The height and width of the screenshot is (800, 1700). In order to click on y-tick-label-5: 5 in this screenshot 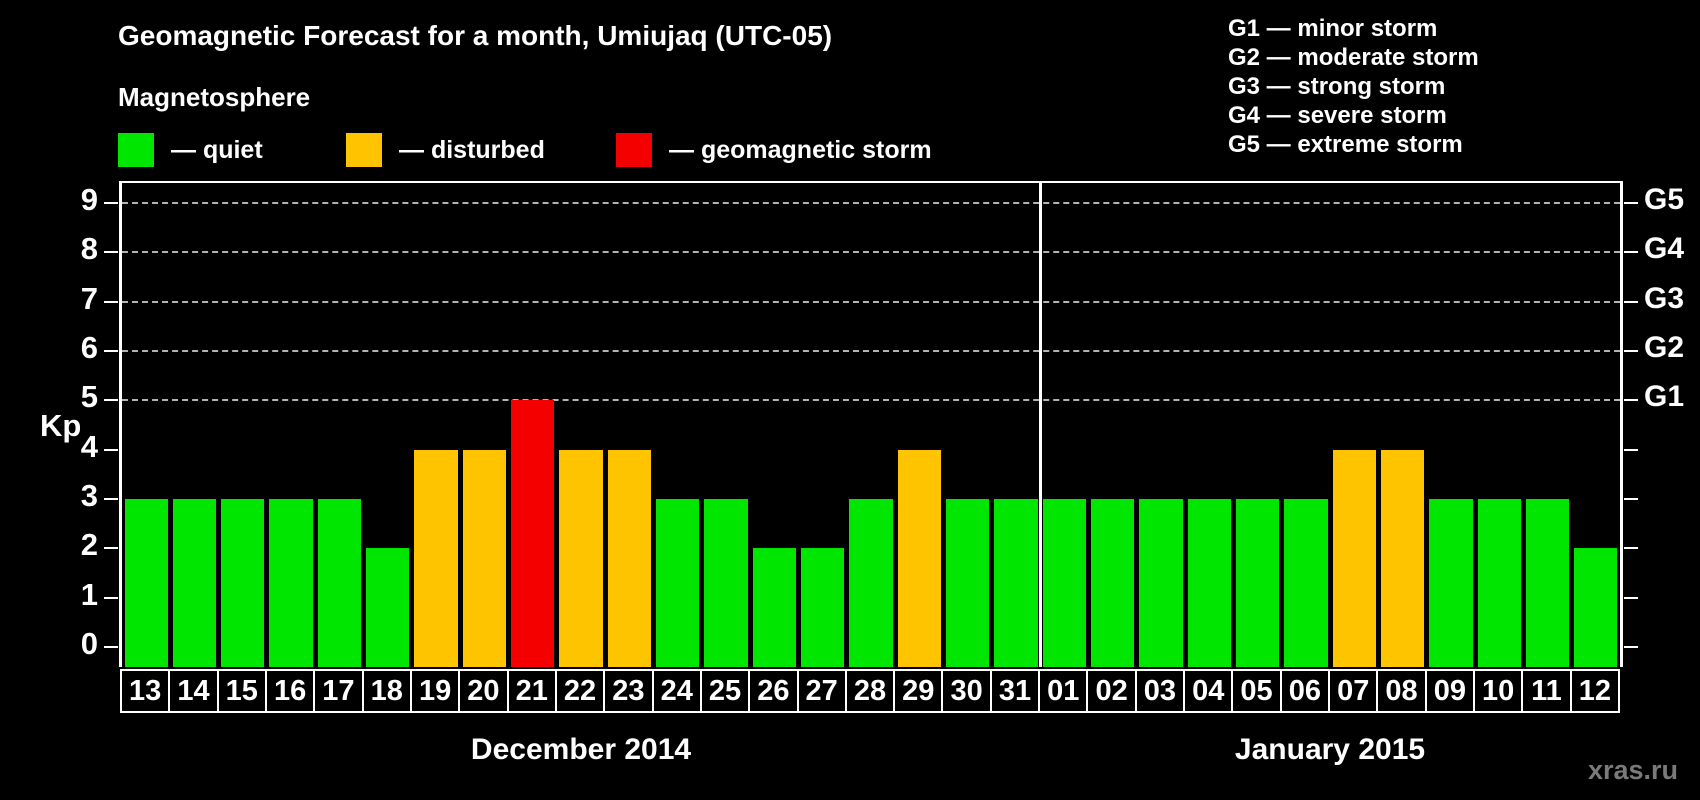, I will do `click(89, 397)`.